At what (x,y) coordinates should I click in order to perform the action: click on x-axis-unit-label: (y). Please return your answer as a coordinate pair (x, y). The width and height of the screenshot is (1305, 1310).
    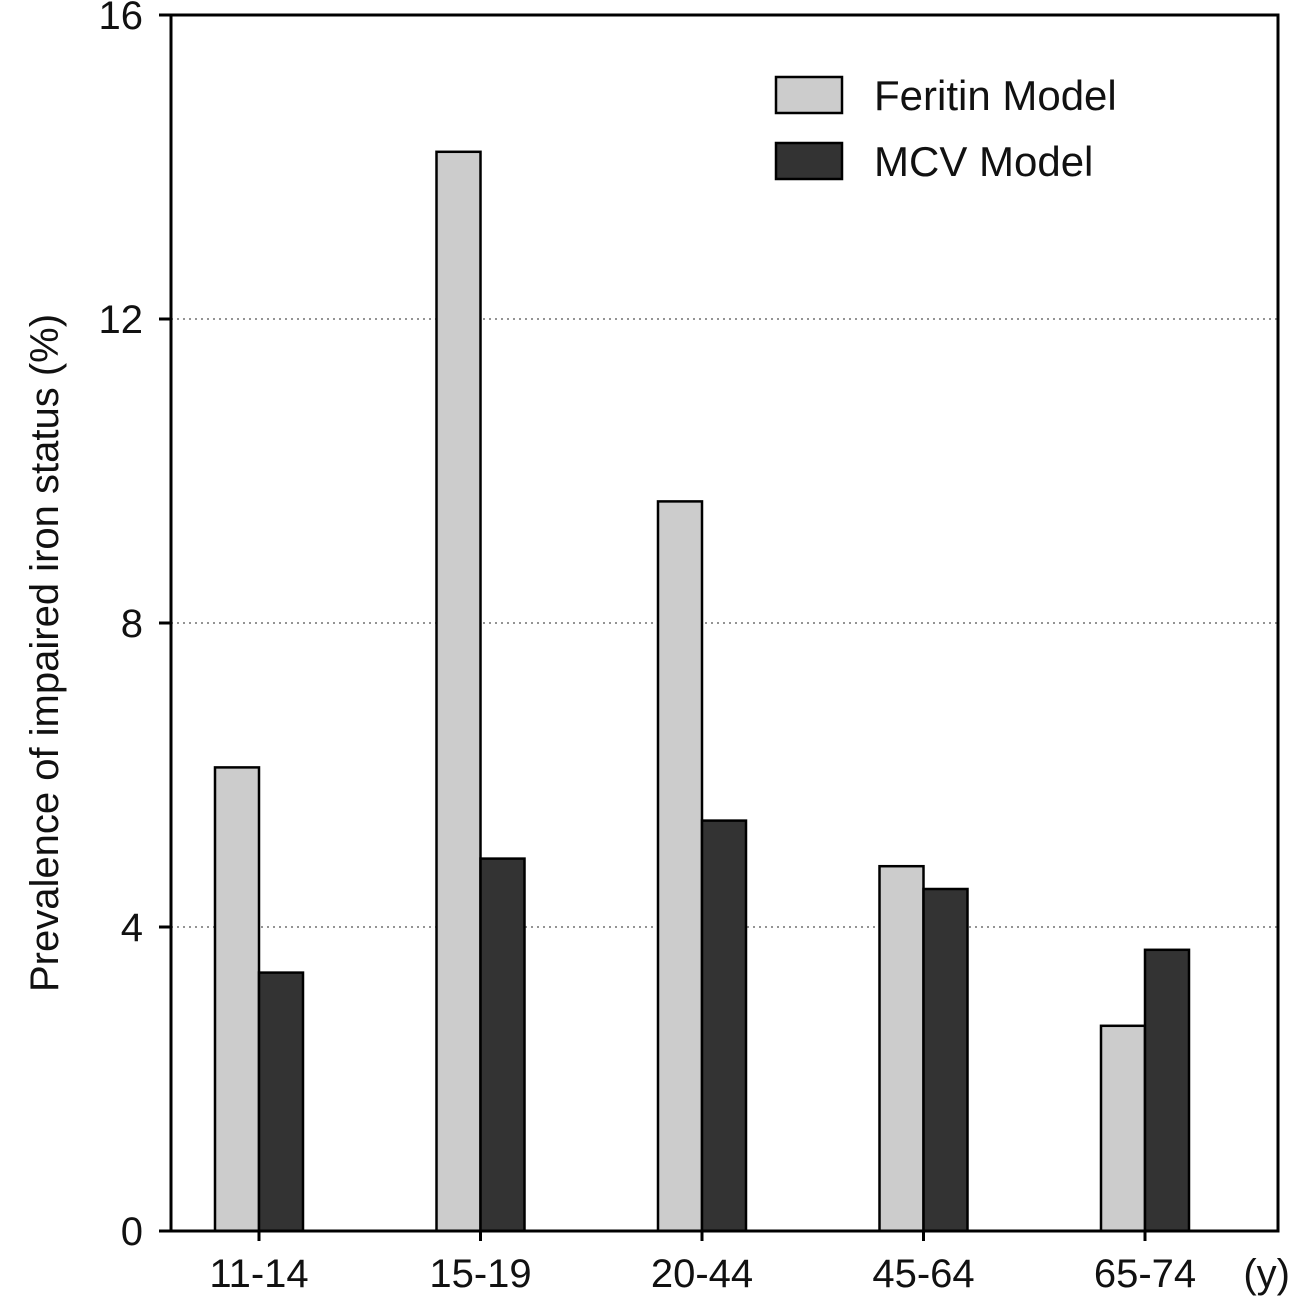
    Looking at the image, I should click on (1266, 1274).